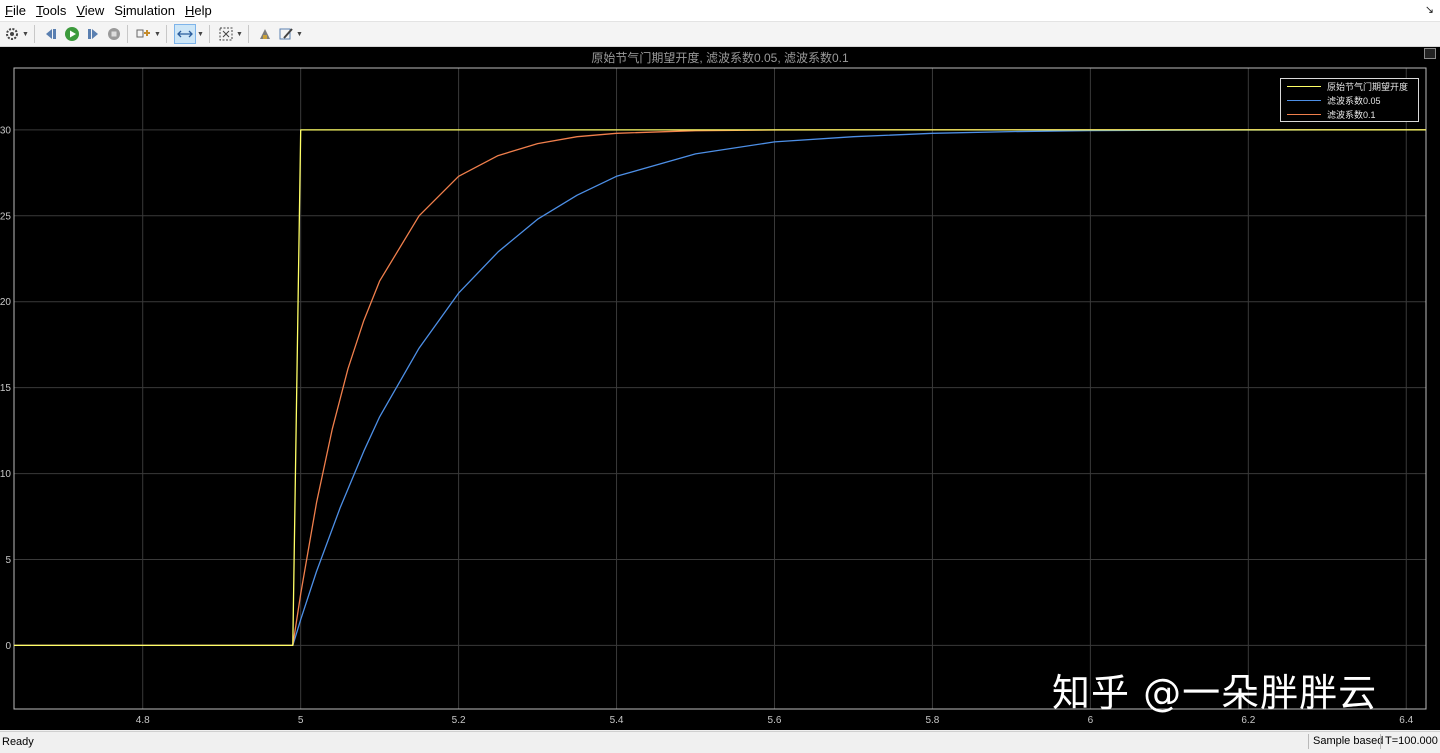 Image resolution: width=1440 pixels, height=753 pixels. I want to click on dock-icon, so click(1430, 53).